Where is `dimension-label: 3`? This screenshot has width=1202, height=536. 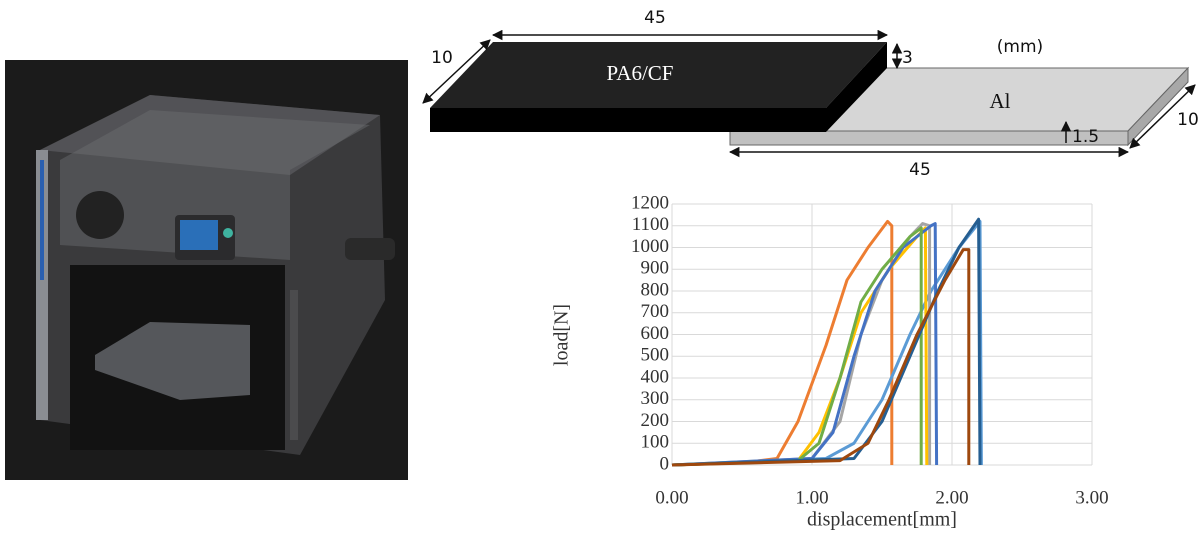
dimension-label: 3 is located at coordinates (907, 58).